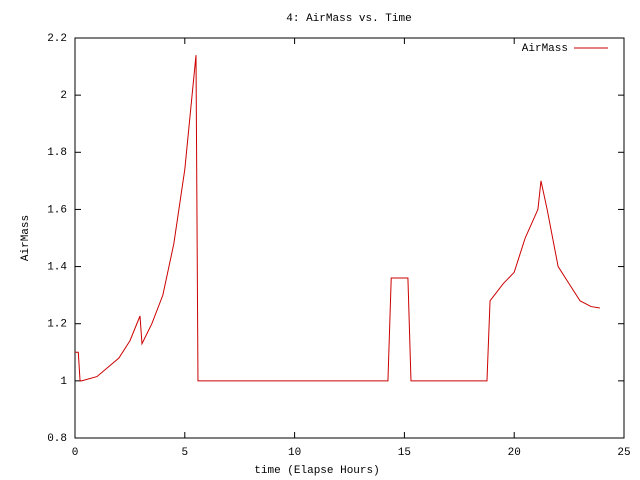  What do you see at coordinates (63, 96) in the screenshot?
I see `y-tick-label: 2` at bounding box center [63, 96].